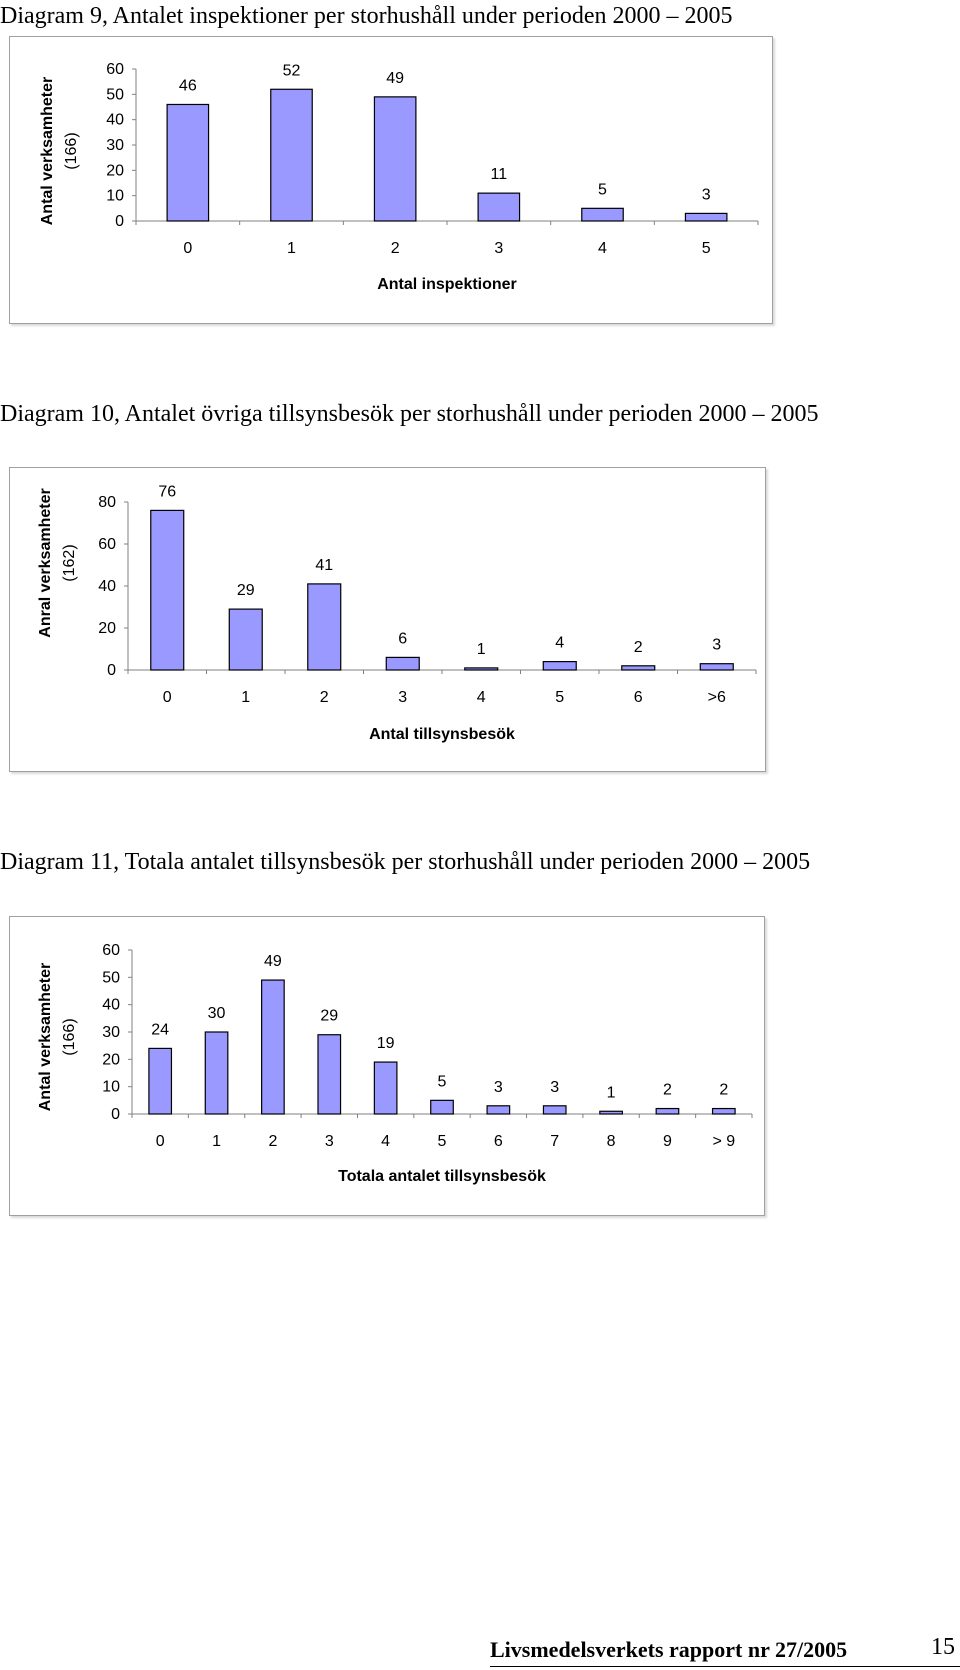 The image size is (960, 1670). I want to click on y-axis-label-count: (162), so click(69, 562).